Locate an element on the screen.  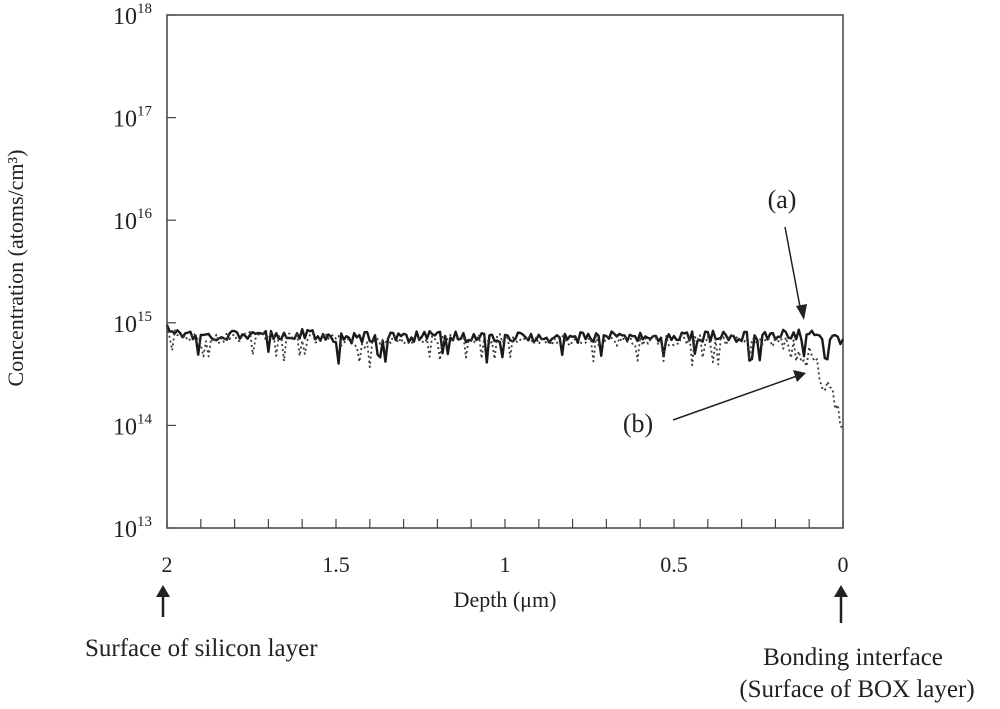
x-axis-ticks: 2 1.5 1 0.5 0 is located at coordinates (505, 548).